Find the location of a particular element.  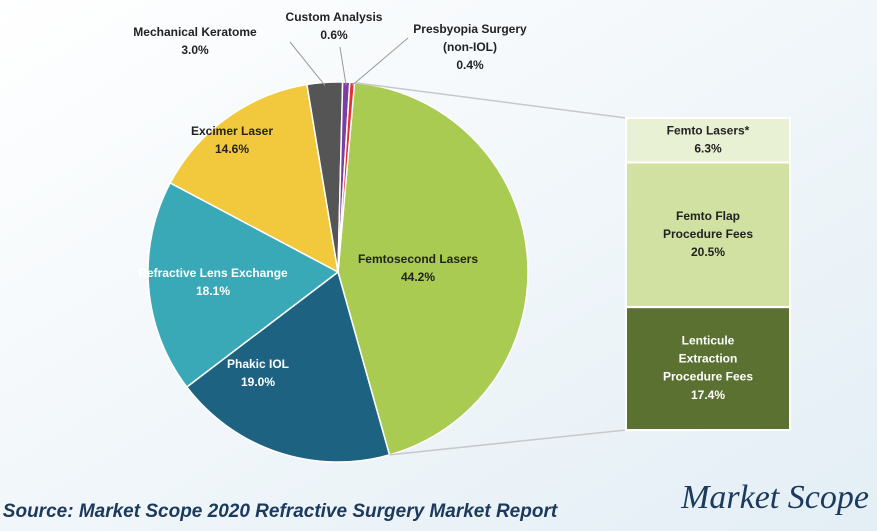

category-label: Lenticule Extraction Procedure Fees is located at coordinates (708, 359).